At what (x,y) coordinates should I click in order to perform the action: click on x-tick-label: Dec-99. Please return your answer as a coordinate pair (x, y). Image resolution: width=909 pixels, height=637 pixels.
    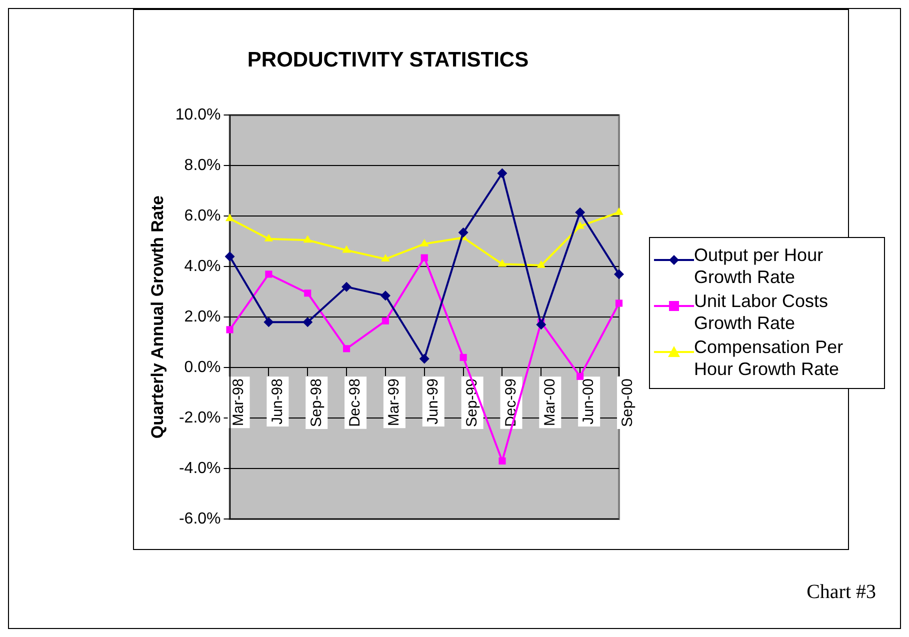
    Looking at the image, I should click on (511, 402).